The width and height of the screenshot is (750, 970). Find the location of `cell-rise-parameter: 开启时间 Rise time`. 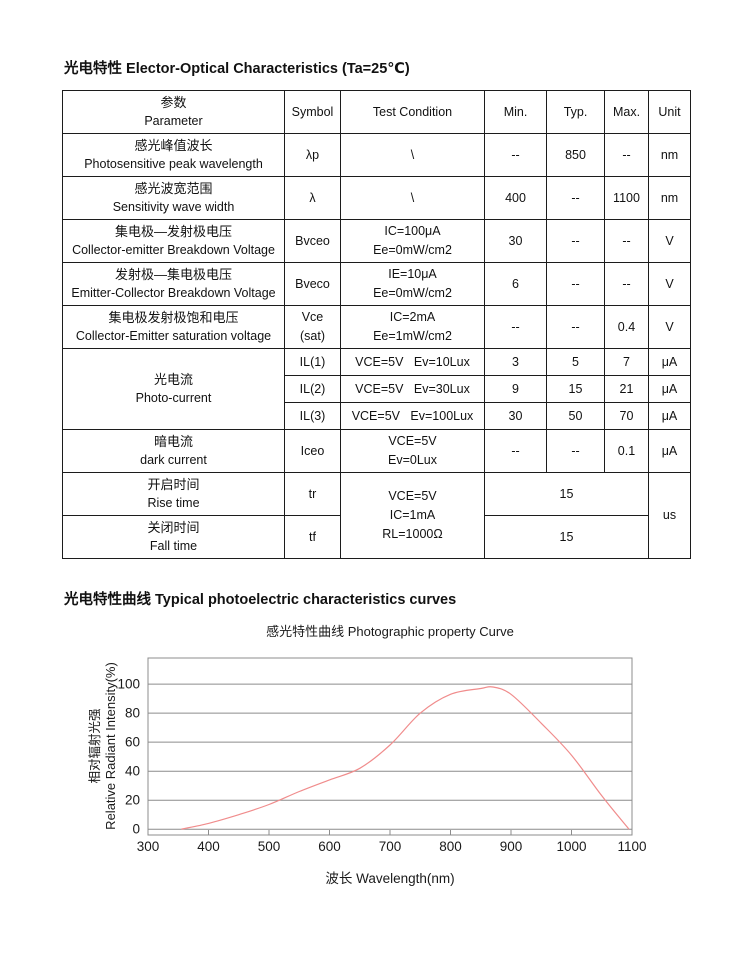

cell-rise-parameter: 开启时间 Rise time is located at coordinates (173, 494).